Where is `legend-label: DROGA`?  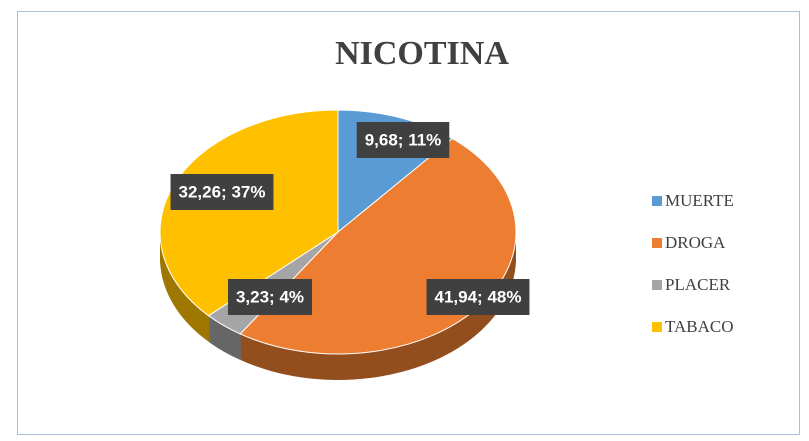
legend-label: DROGA is located at coordinates (695, 242).